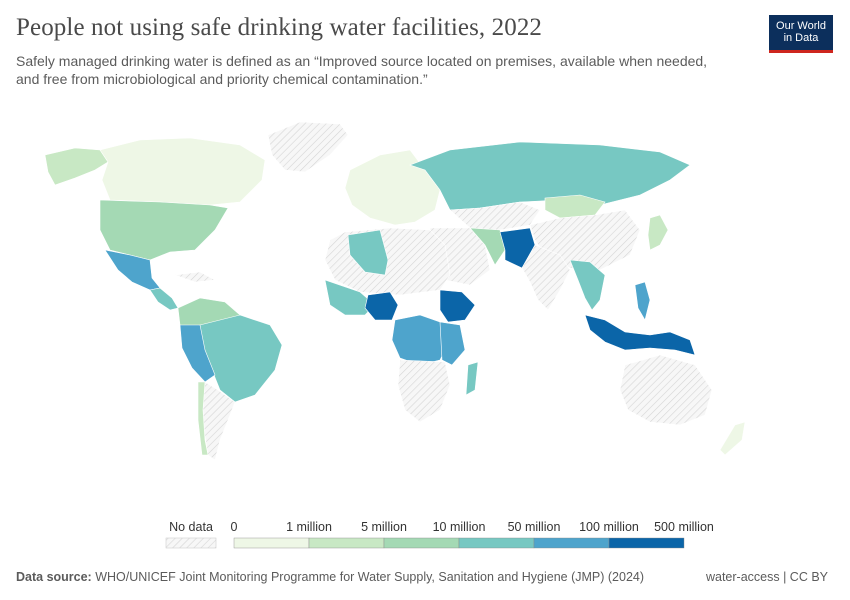 This screenshot has width=850, height=600. Describe the element at coordinates (801, 26) in the screenshot. I see `logo-line-1: Our World` at that location.